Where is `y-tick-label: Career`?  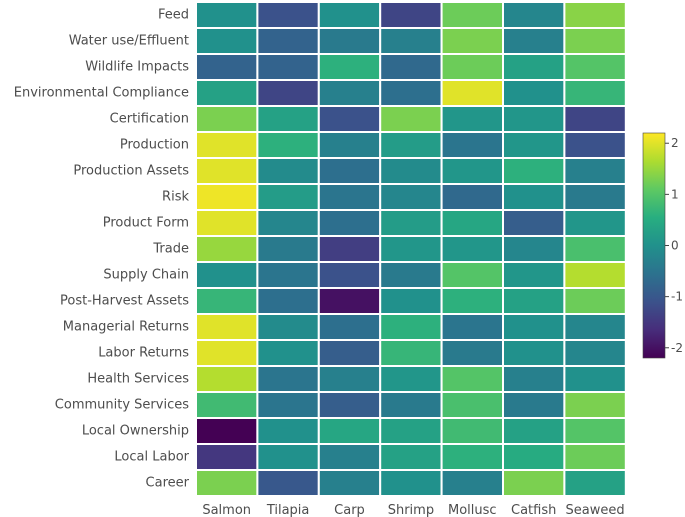
y-tick-label: Career is located at coordinates (168, 483).